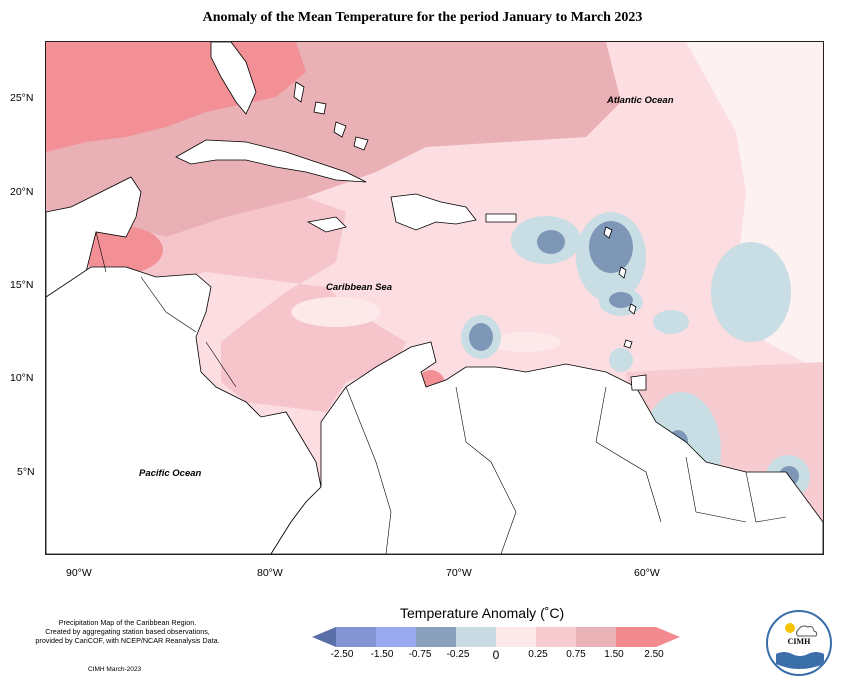  I want to click on lat-tick-15: 15°N, so click(22, 285).